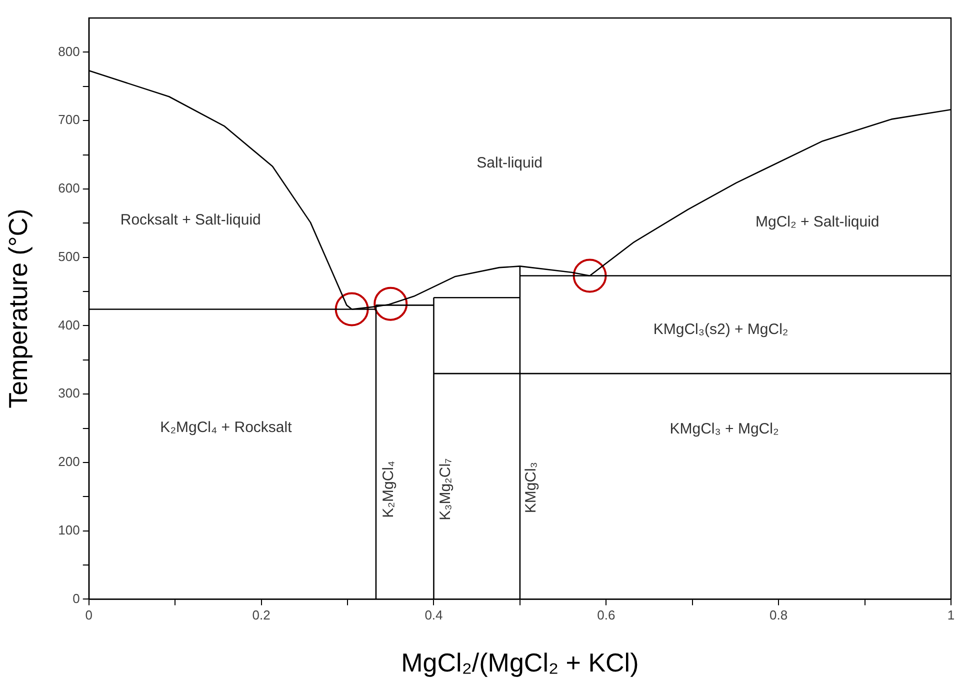 The image size is (969, 684). What do you see at coordinates (69, 51) in the screenshot?
I see `y-tick-label: 800` at bounding box center [69, 51].